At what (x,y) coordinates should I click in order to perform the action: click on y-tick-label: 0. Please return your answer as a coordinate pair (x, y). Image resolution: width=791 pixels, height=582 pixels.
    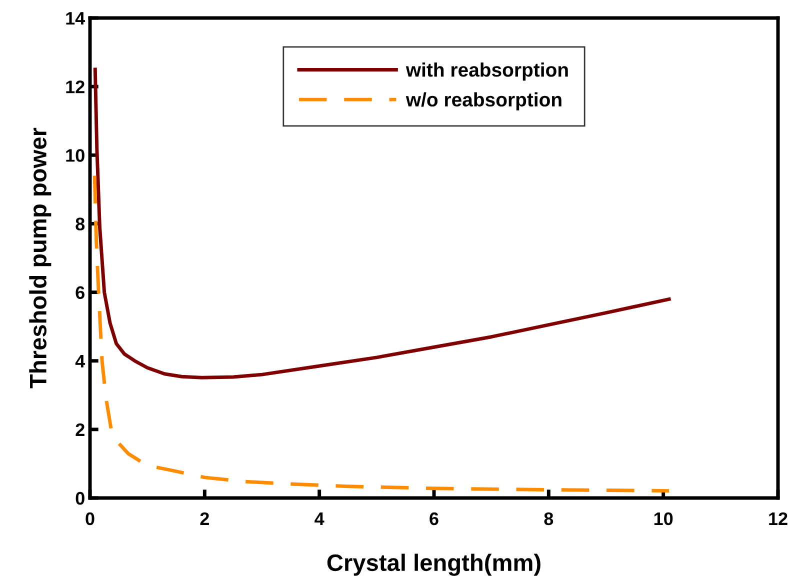
    Looking at the image, I should click on (80, 498).